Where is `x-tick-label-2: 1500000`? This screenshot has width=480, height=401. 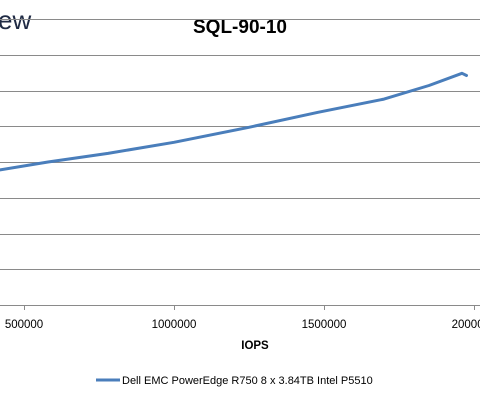 x-tick-label-2: 1500000 is located at coordinates (324, 325).